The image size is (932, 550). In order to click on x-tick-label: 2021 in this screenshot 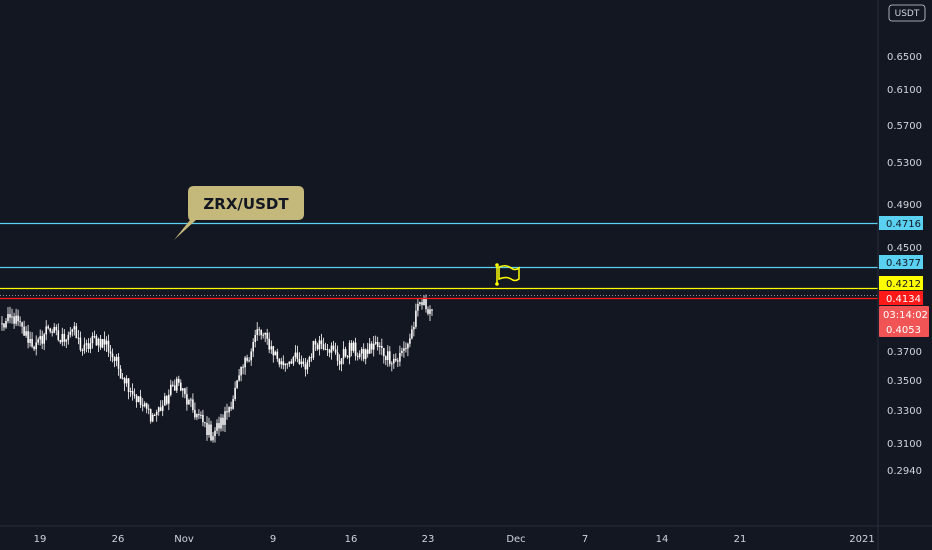, I will do `click(861, 539)`.